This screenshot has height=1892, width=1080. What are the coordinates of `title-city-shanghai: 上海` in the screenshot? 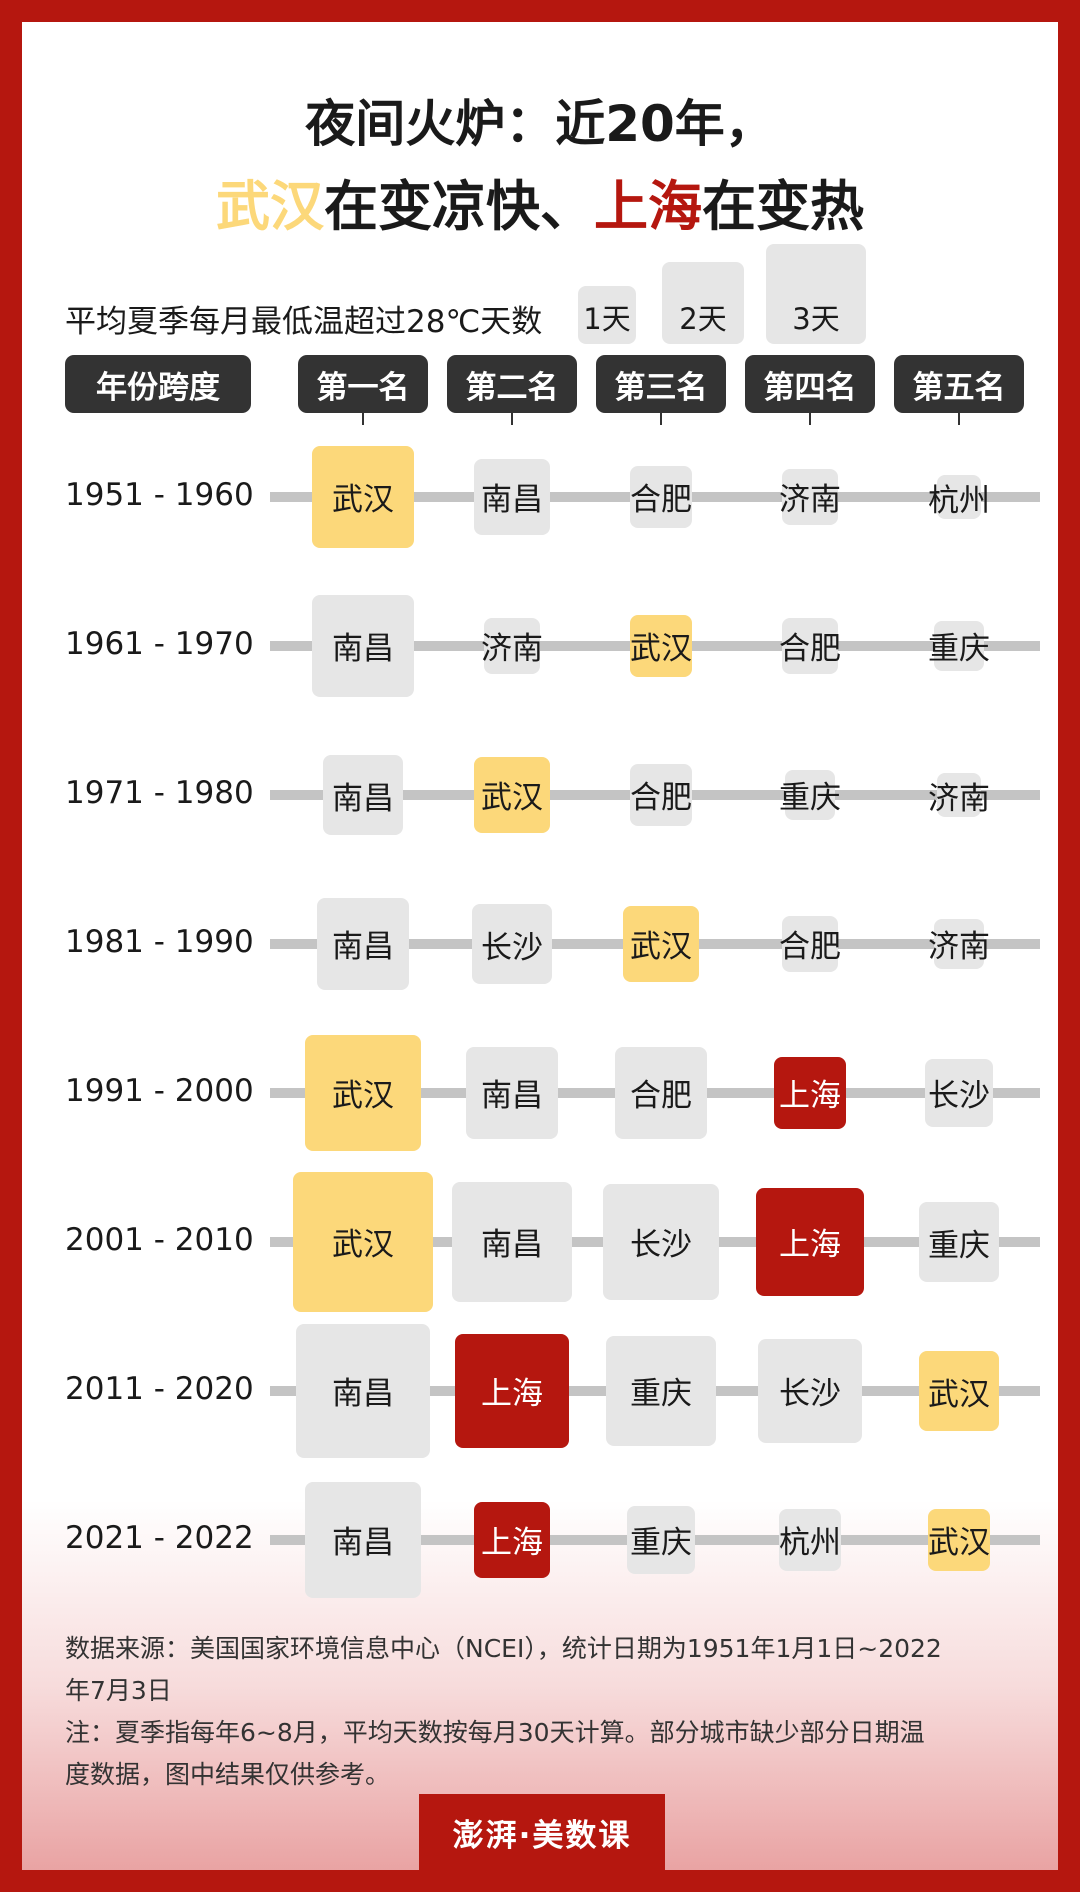 It's located at (648, 206).